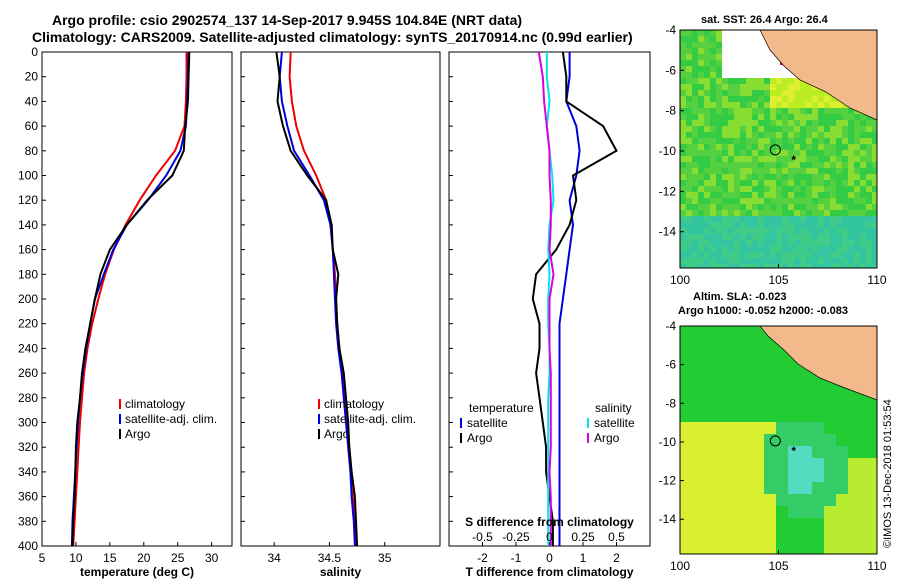 The height and width of the screenshot is (580, 900). Describe the element at coordinates (763, 311) in the screenshot. I see `sla-map-title-2: Argo h1000: -0.052 h2000: -0.083` at that location.